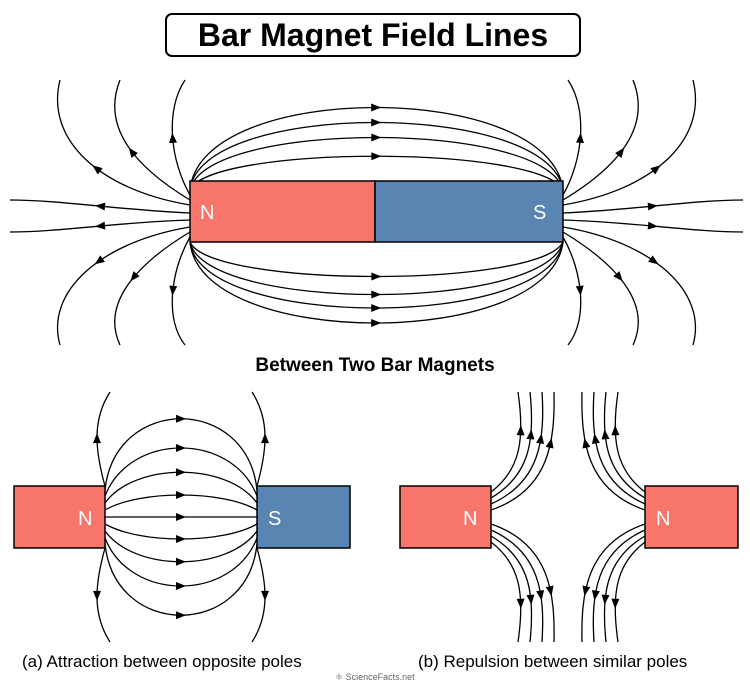 The image size is (750, 697). I want to click on north-pole-label: N, so click(207, 213).